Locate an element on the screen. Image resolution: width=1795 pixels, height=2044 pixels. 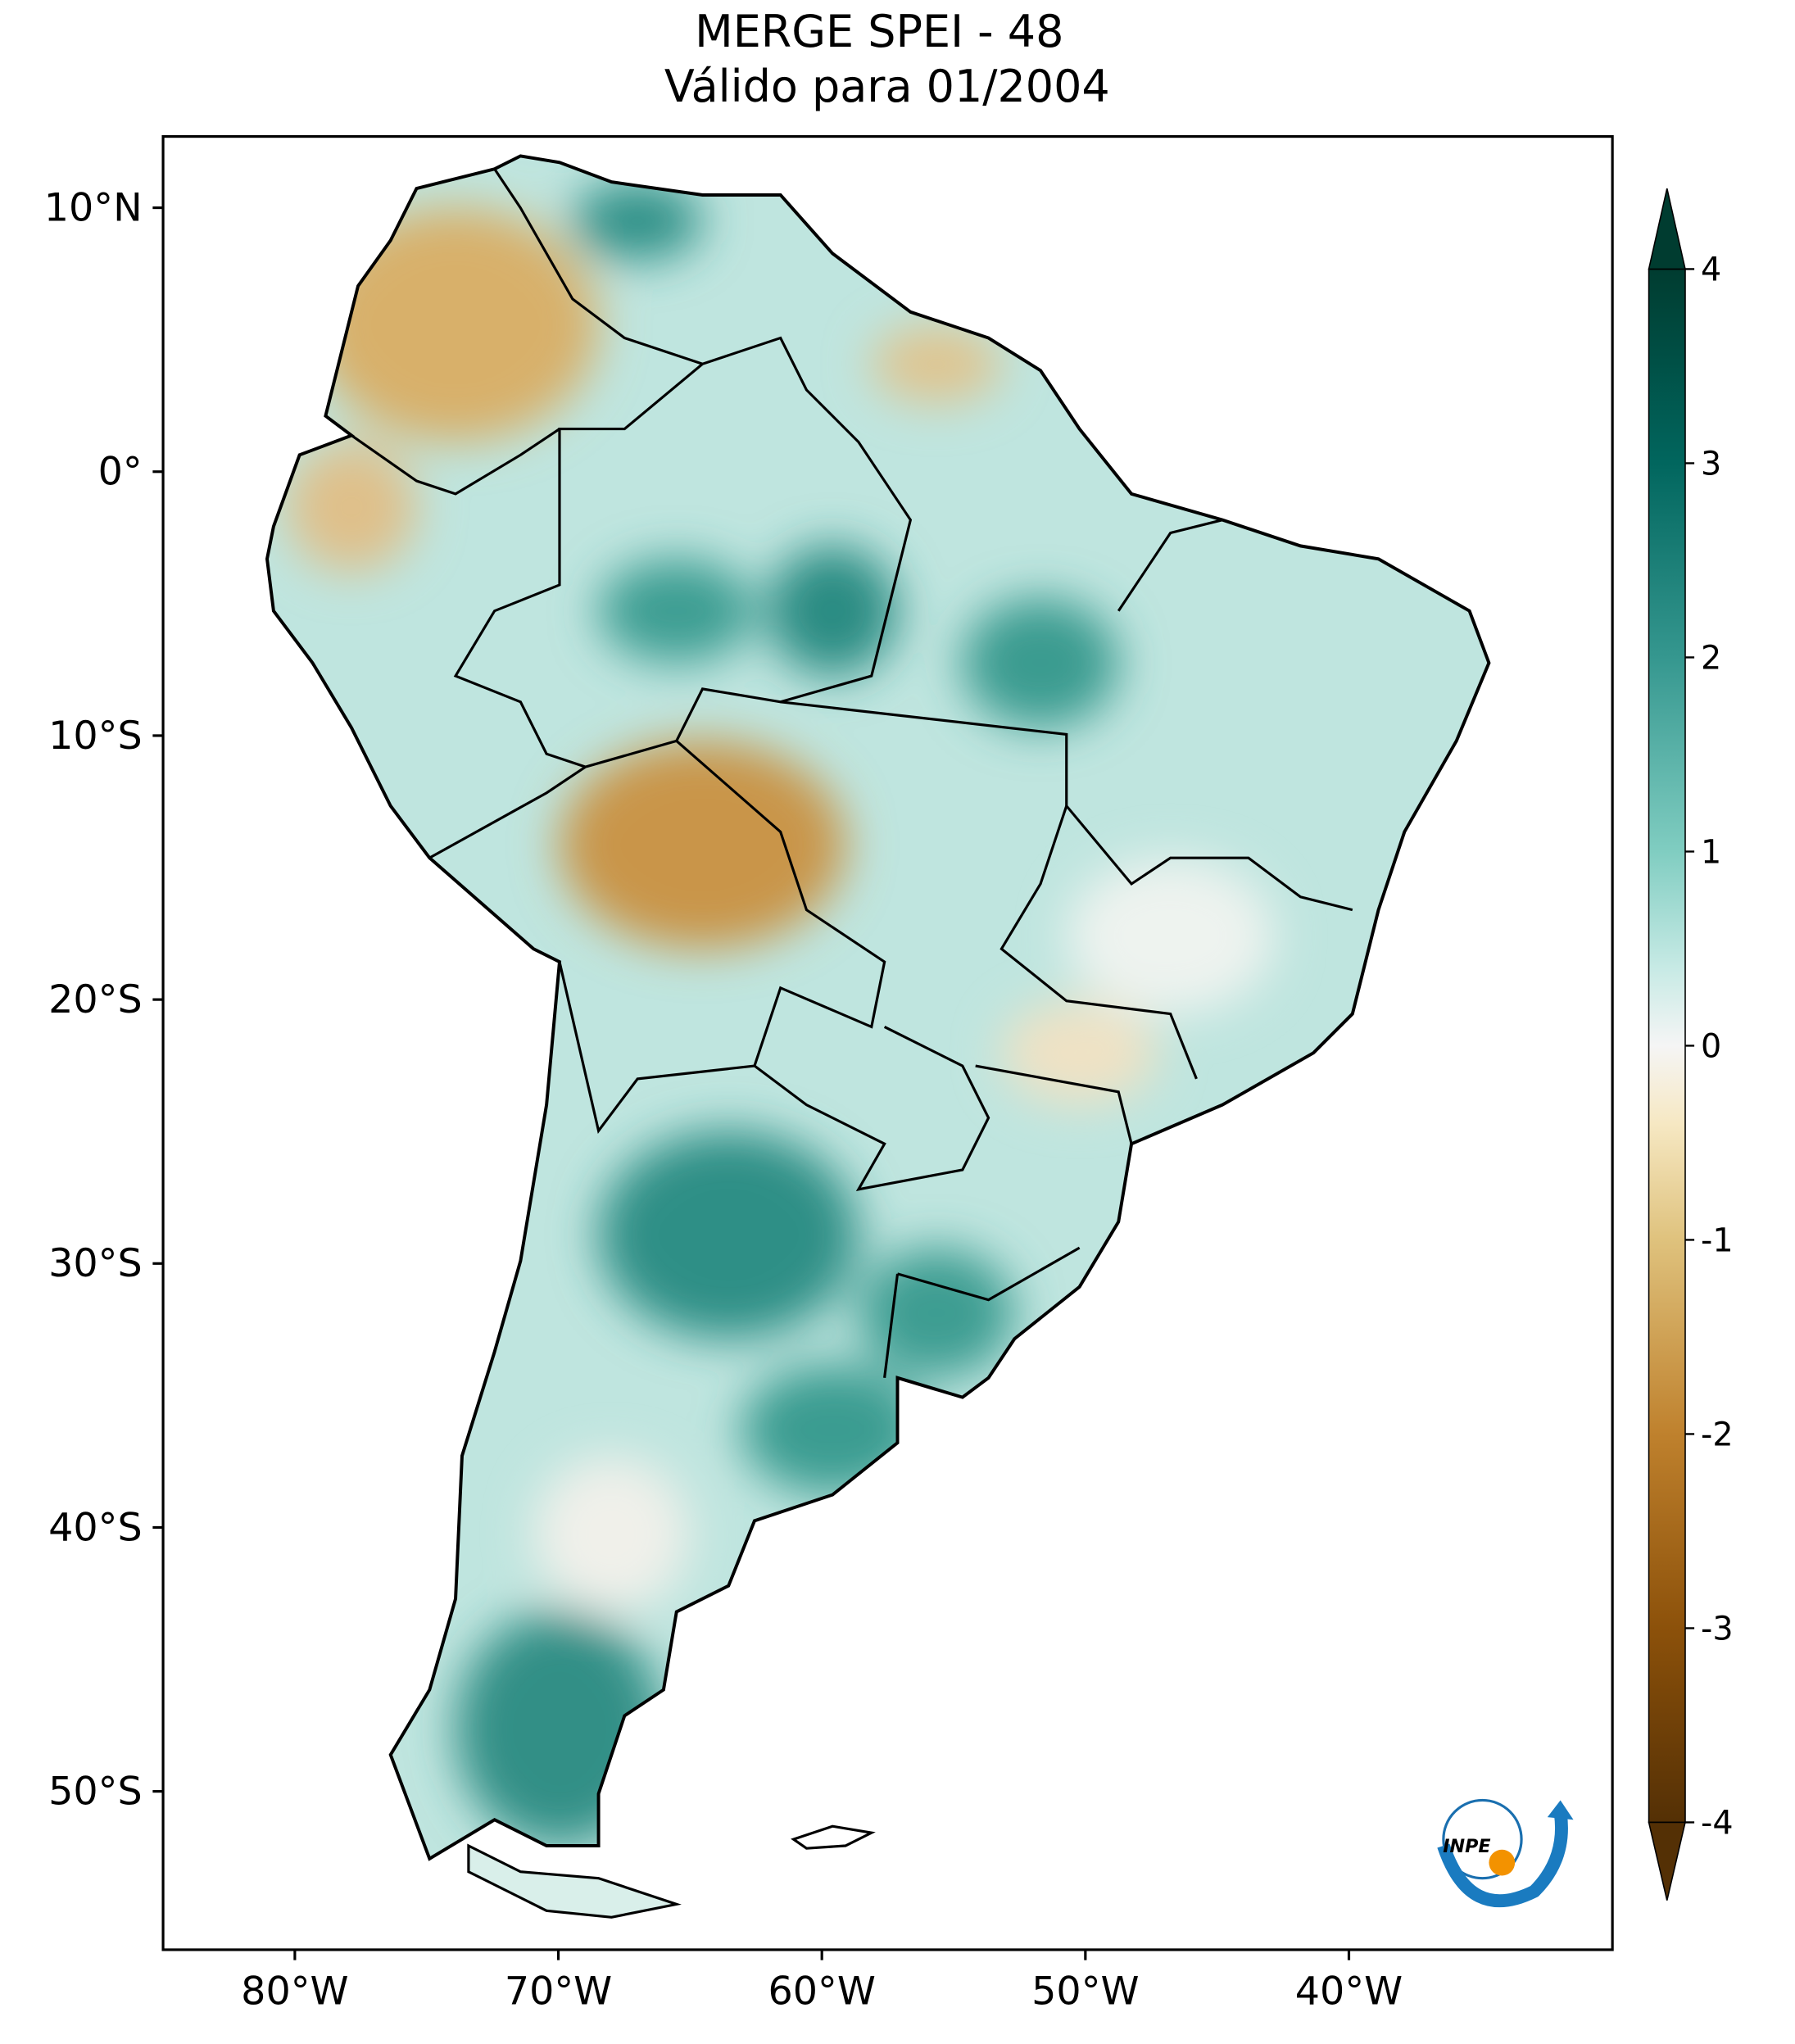
y-tick-label: 20°S is located at coordinates (95, 999).